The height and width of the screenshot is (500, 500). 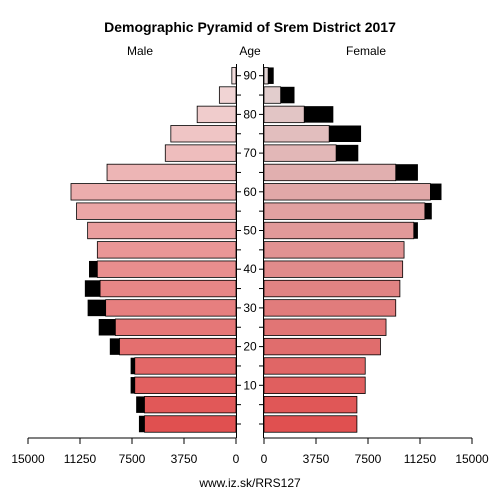 I want to click on male-x-tick-label-4: 0, so click(x=236, y=459).